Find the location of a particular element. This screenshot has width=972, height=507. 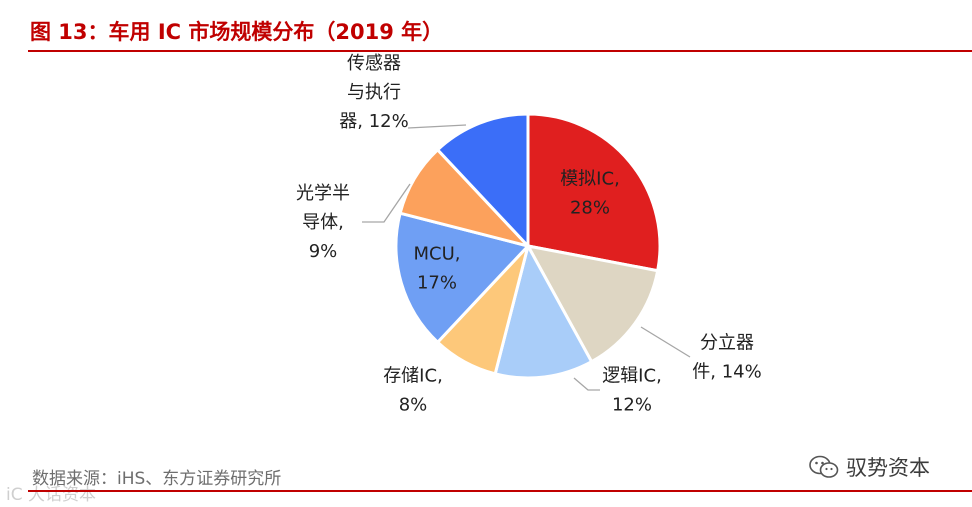

data-label-2: 逻辑IC, 12% is located at coordinates (632, 391).